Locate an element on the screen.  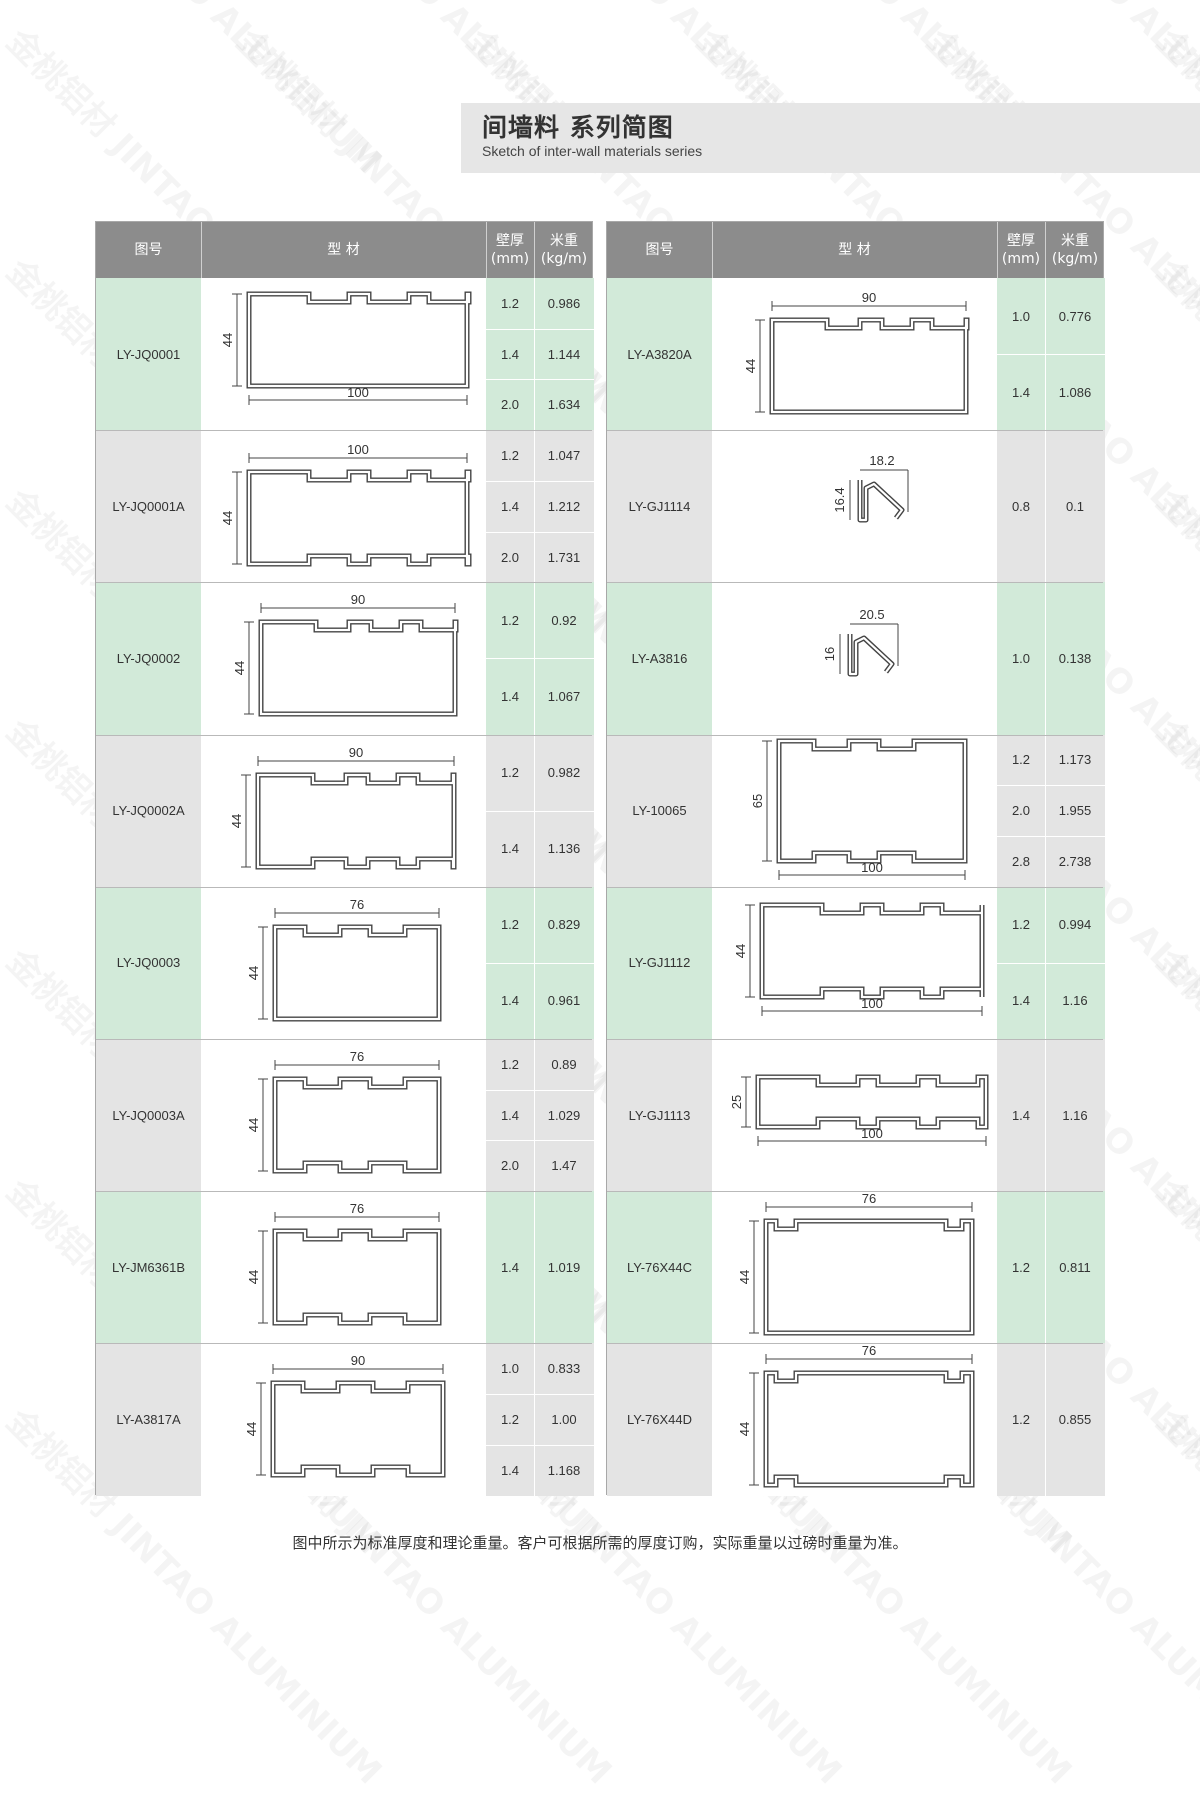
thickness-value: 2.8 is located at coordinates (1021, 861).